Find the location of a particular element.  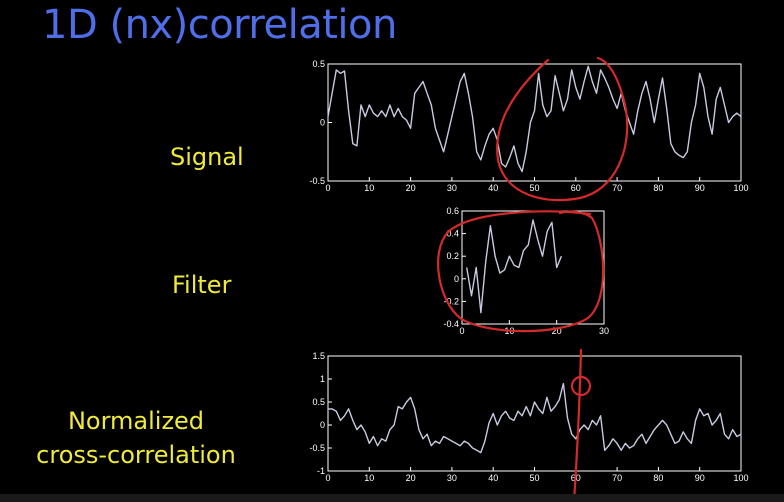

filter-ytick-label: 0 is located at coordinates (456, 279).